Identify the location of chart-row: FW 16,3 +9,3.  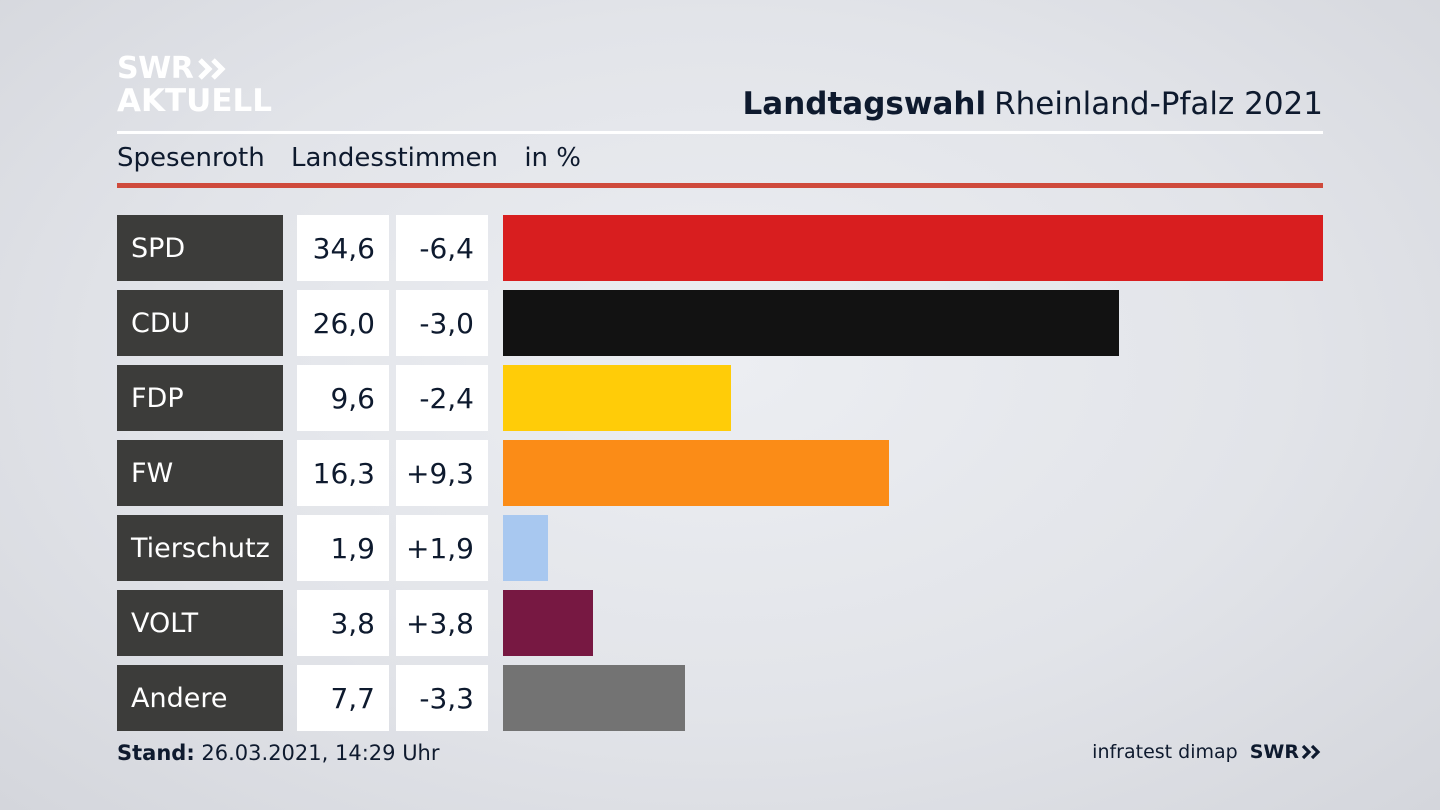
(720, 473).